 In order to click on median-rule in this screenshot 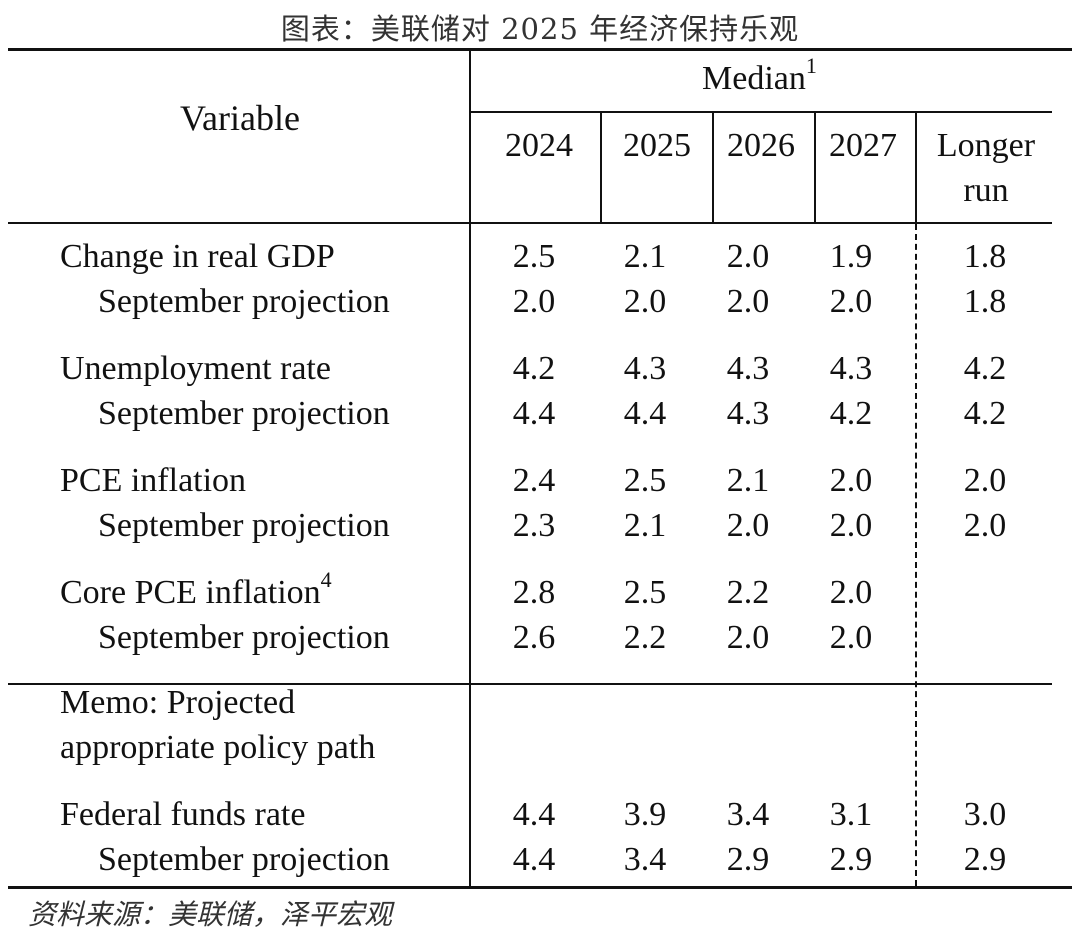, I will do `click(761, 112)`.